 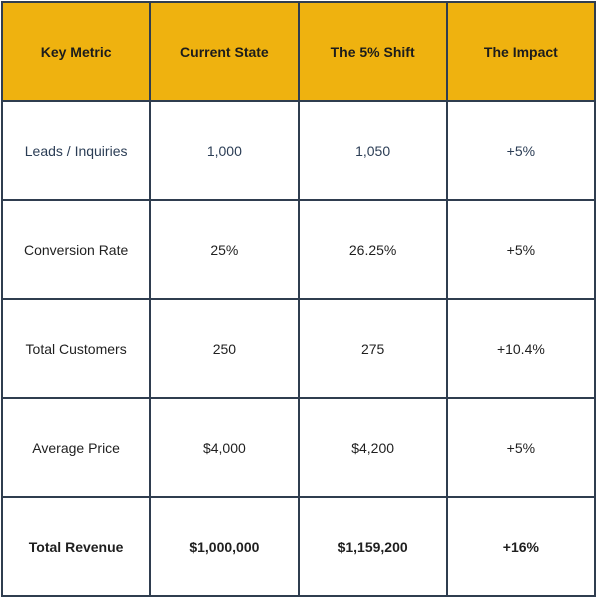 I want to click on header-5-percent-shift: The 5% Shift, so click(x=372, y=51).